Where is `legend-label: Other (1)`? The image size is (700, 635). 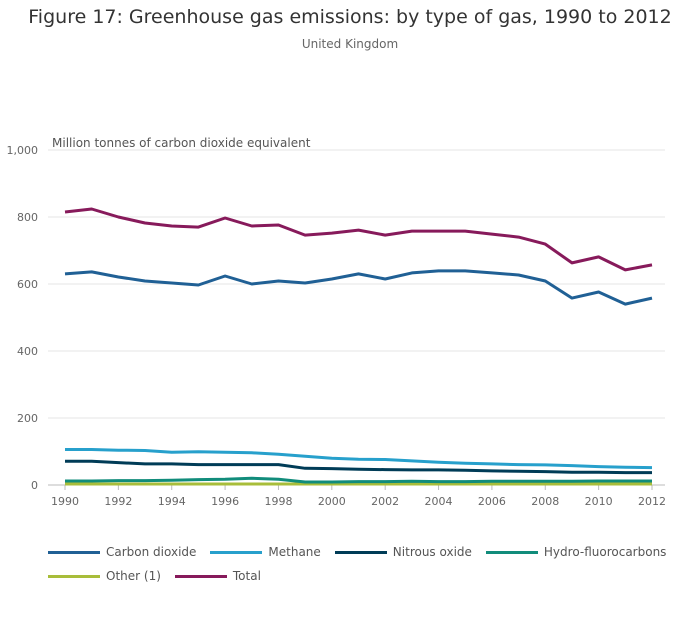 legend-label: Other (1) is located at coordinates (133, 576).